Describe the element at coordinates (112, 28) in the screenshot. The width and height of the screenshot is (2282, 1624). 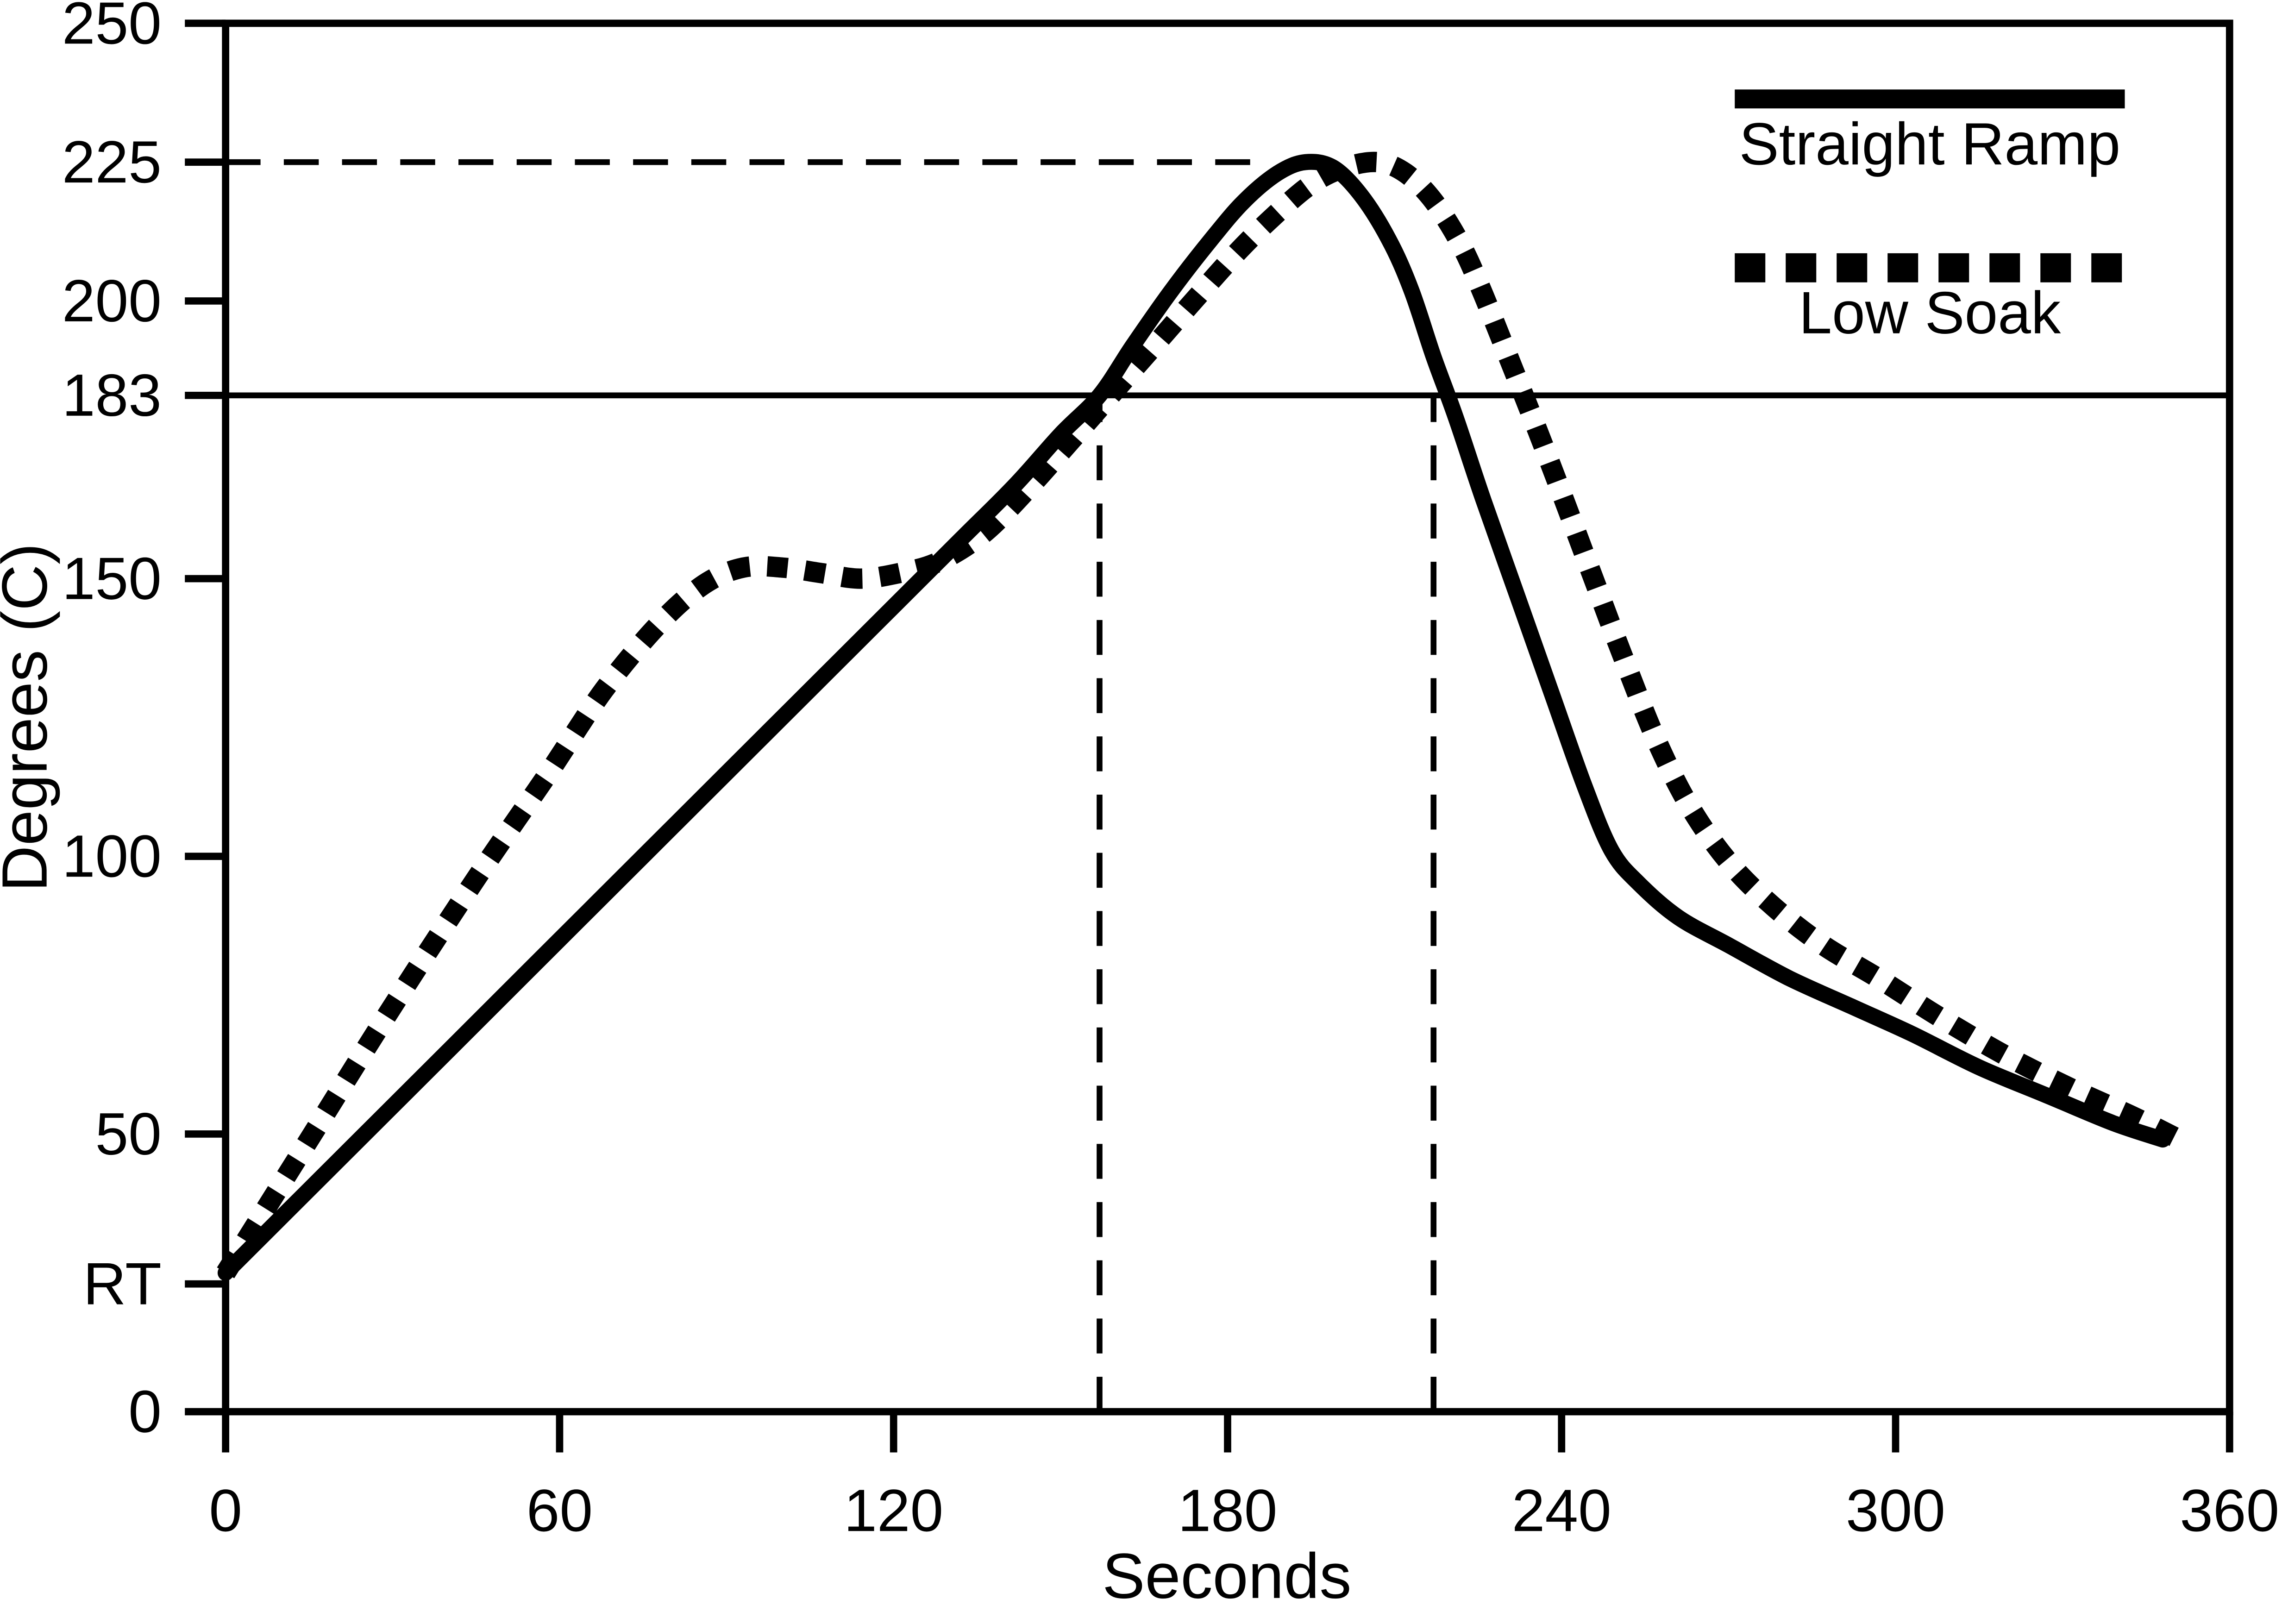
I see `y-tick-label: 250` at that location.